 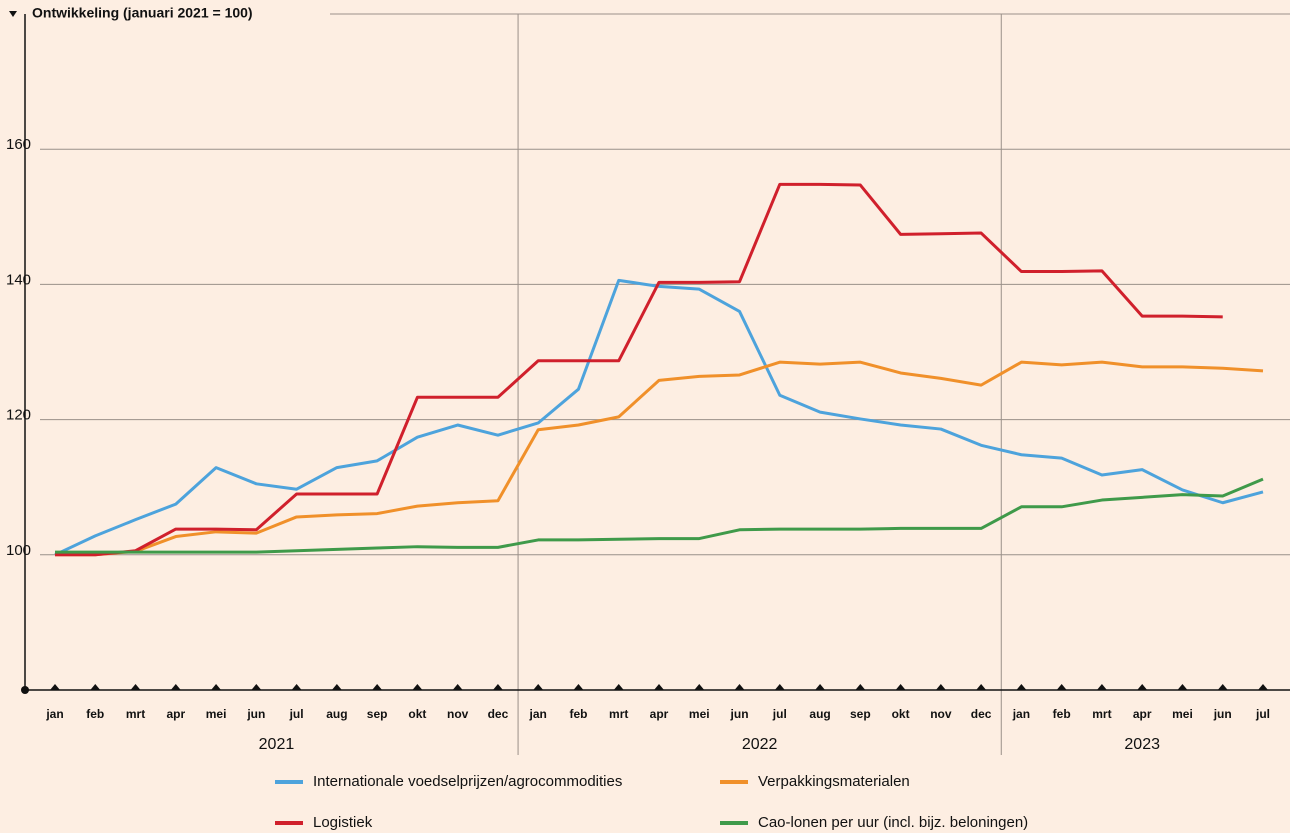 What do you see at coordinates (343, 822) in the screenshot?
I see `legend-label: Logistiek` at bounding box center [343, 822].